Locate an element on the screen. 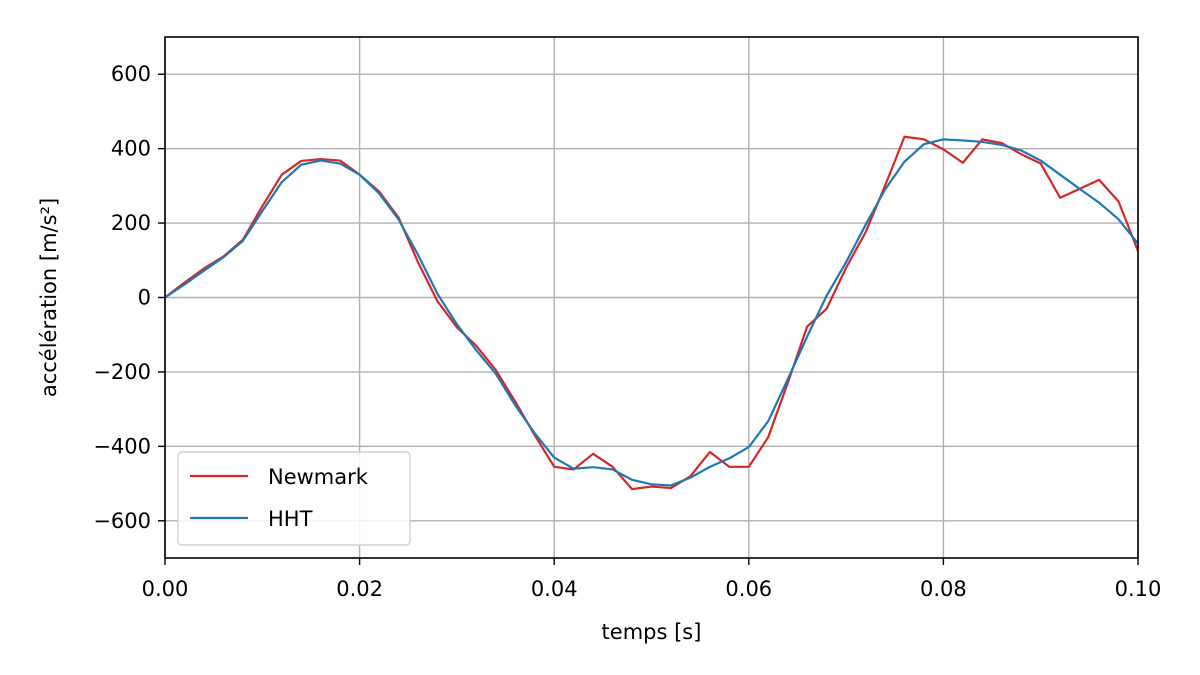 Image resolution: width=1200 pixels, height=675 pixels. x-tick-label: 0.10 is located at coordinates (1138, 589).